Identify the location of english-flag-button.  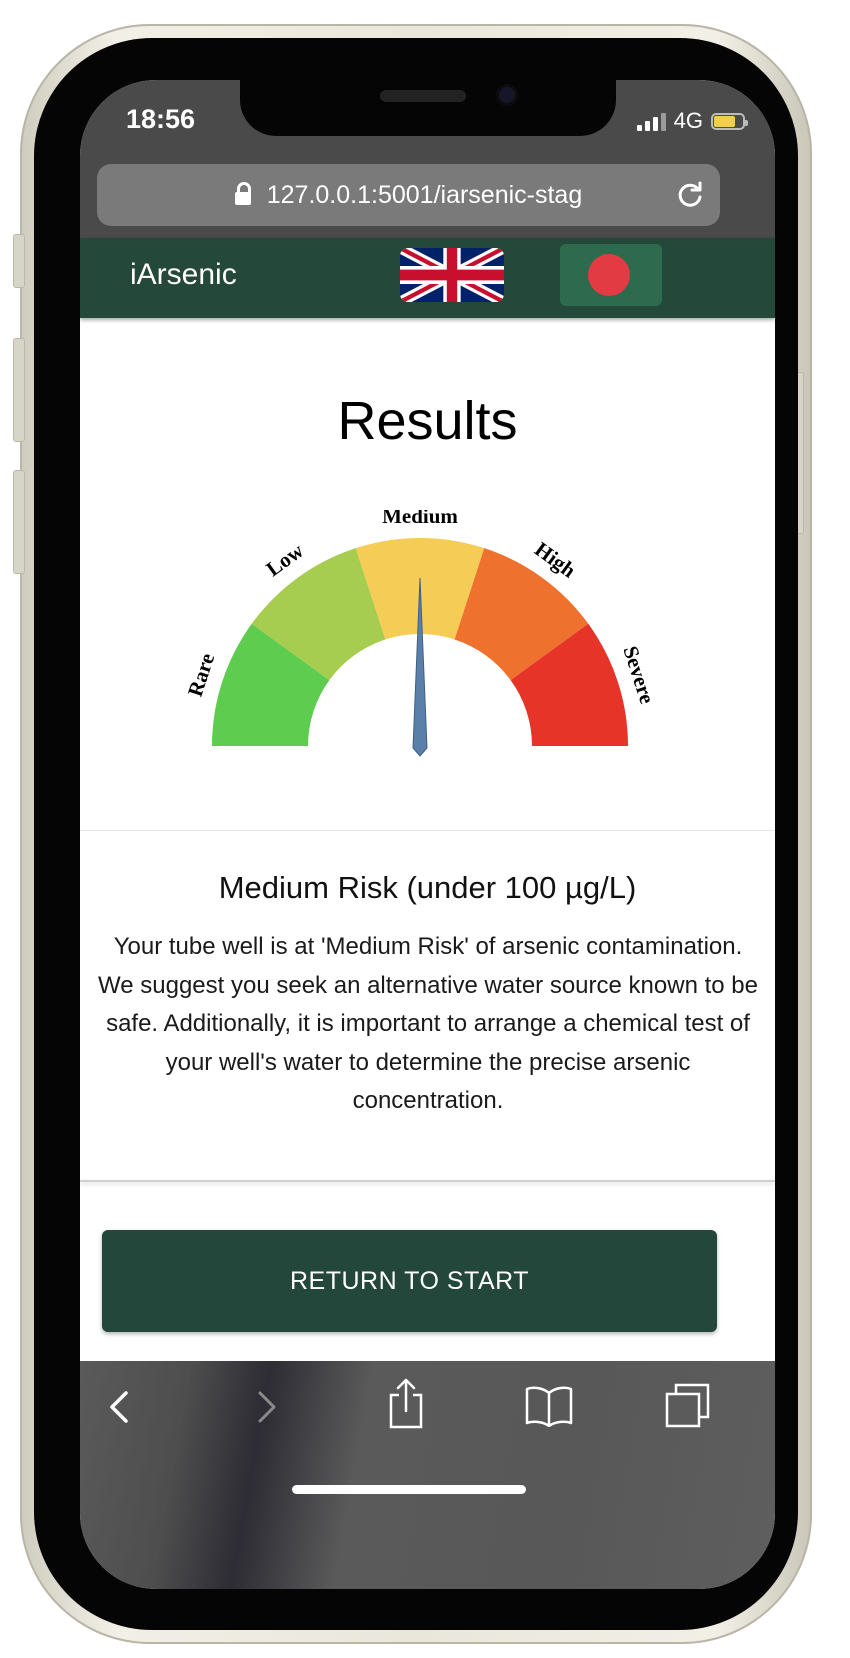
(452, 275).